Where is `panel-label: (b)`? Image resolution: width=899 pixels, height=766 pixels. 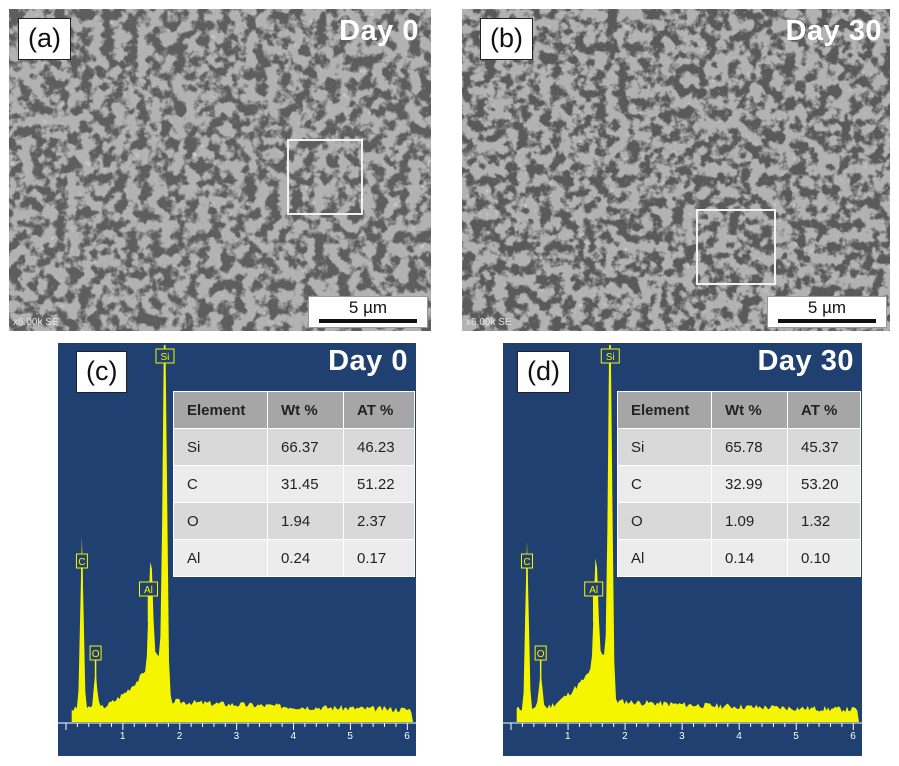
panel-label: (b) is located at coordinates (506, 39).